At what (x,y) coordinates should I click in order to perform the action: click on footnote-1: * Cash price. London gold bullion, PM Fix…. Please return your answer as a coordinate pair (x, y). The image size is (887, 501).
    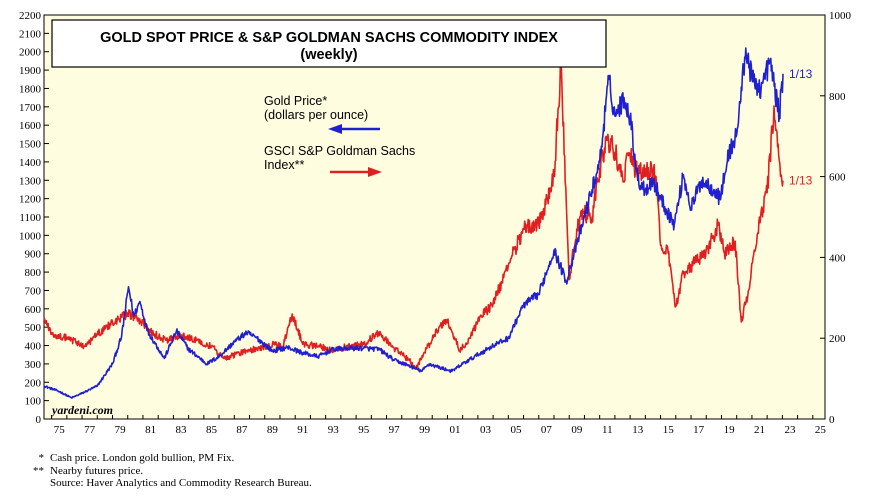
    Looking at the image, I should click on (136, 458).